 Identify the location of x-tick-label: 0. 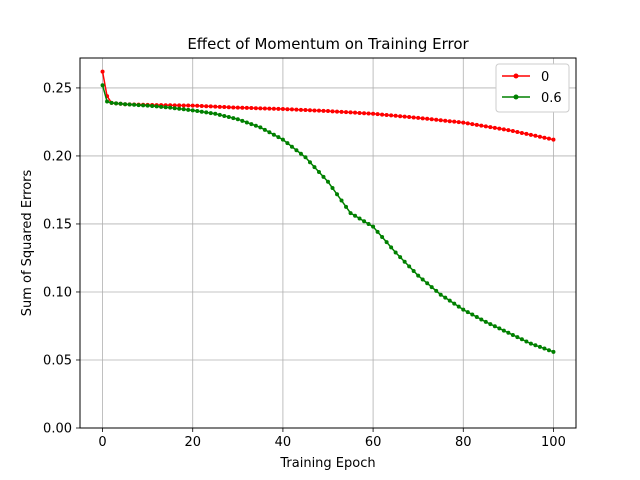
(102, 442).